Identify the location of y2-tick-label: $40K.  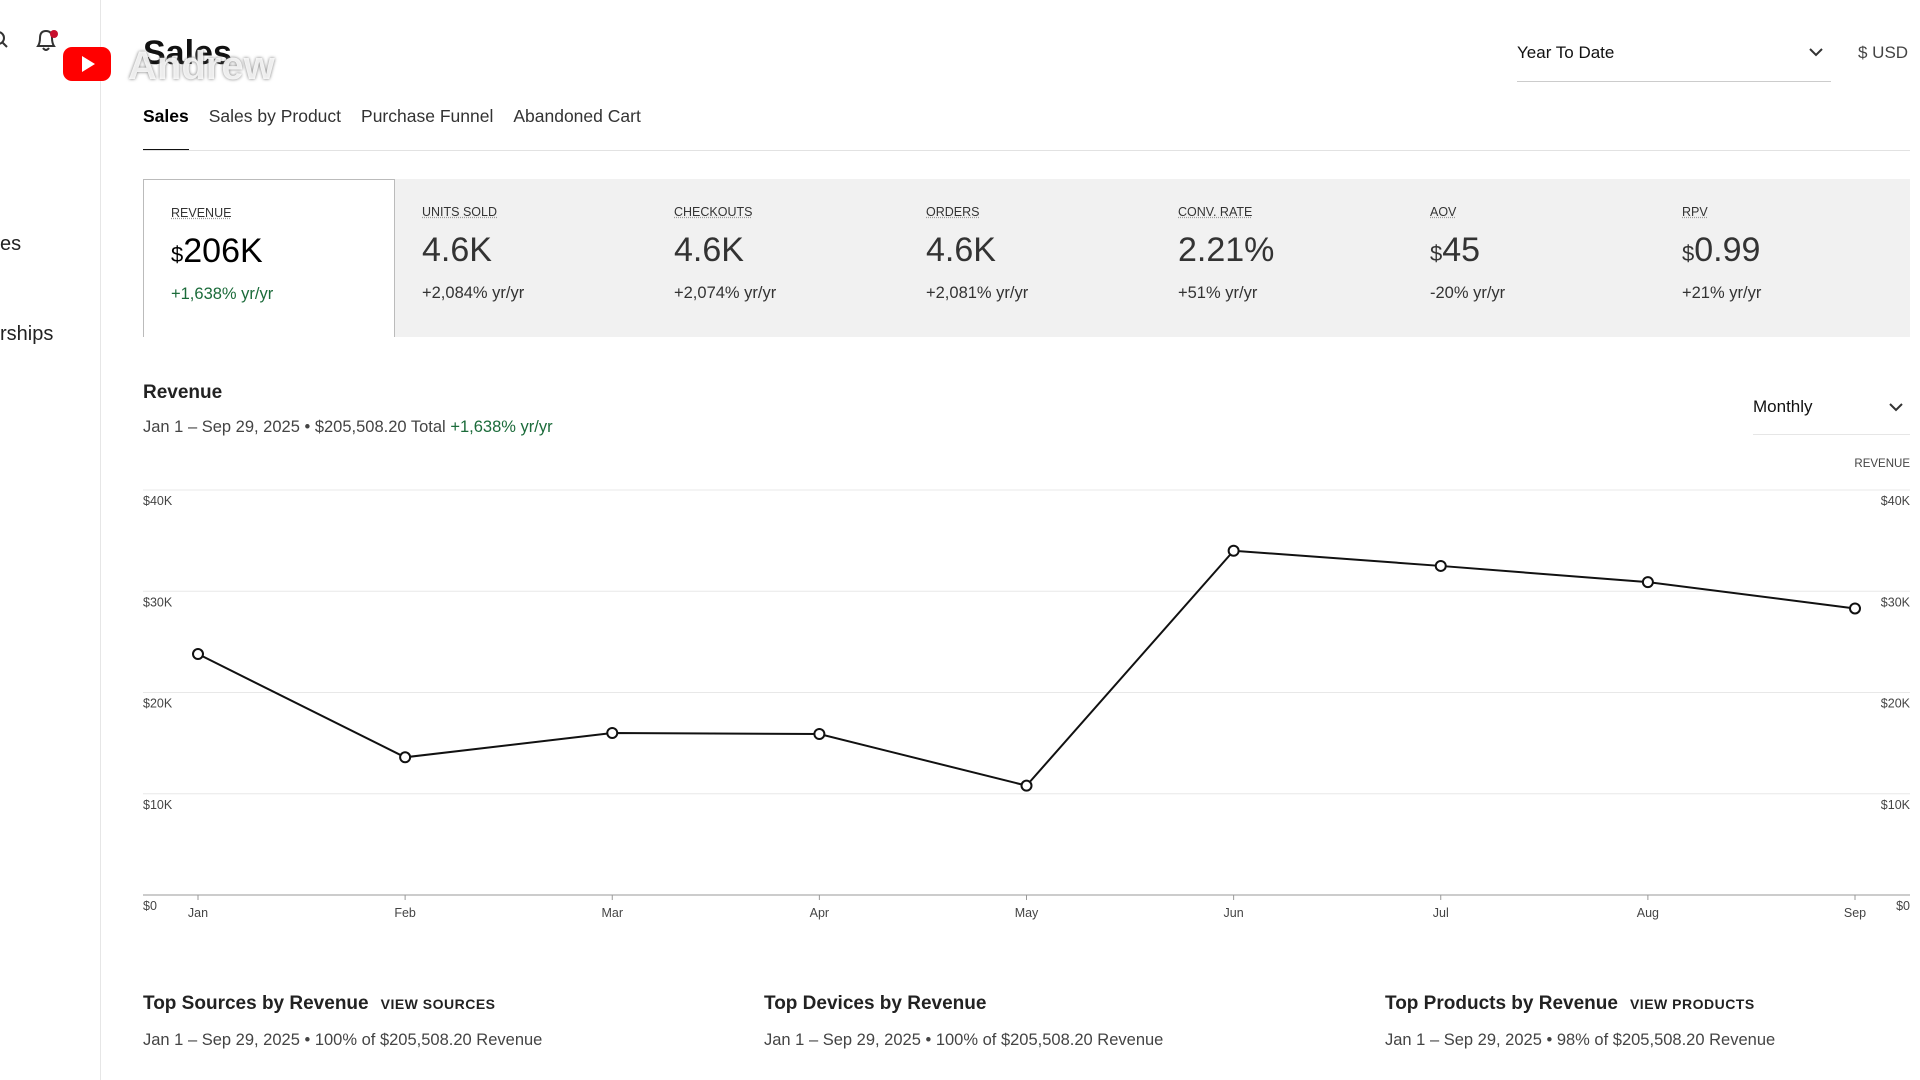
(1896, 501).